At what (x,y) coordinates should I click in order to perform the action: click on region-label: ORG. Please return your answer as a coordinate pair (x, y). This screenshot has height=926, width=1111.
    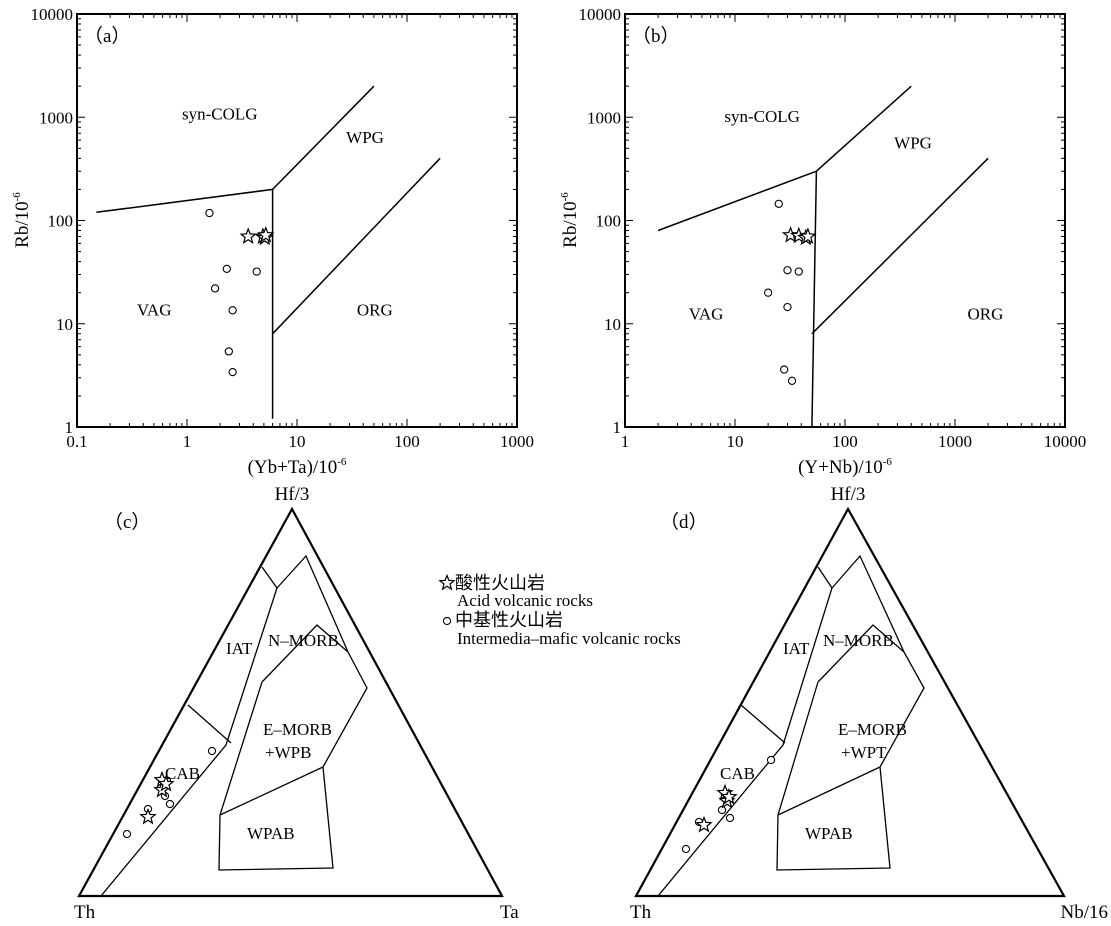
    Looking at the image, I should click on (986, 313).